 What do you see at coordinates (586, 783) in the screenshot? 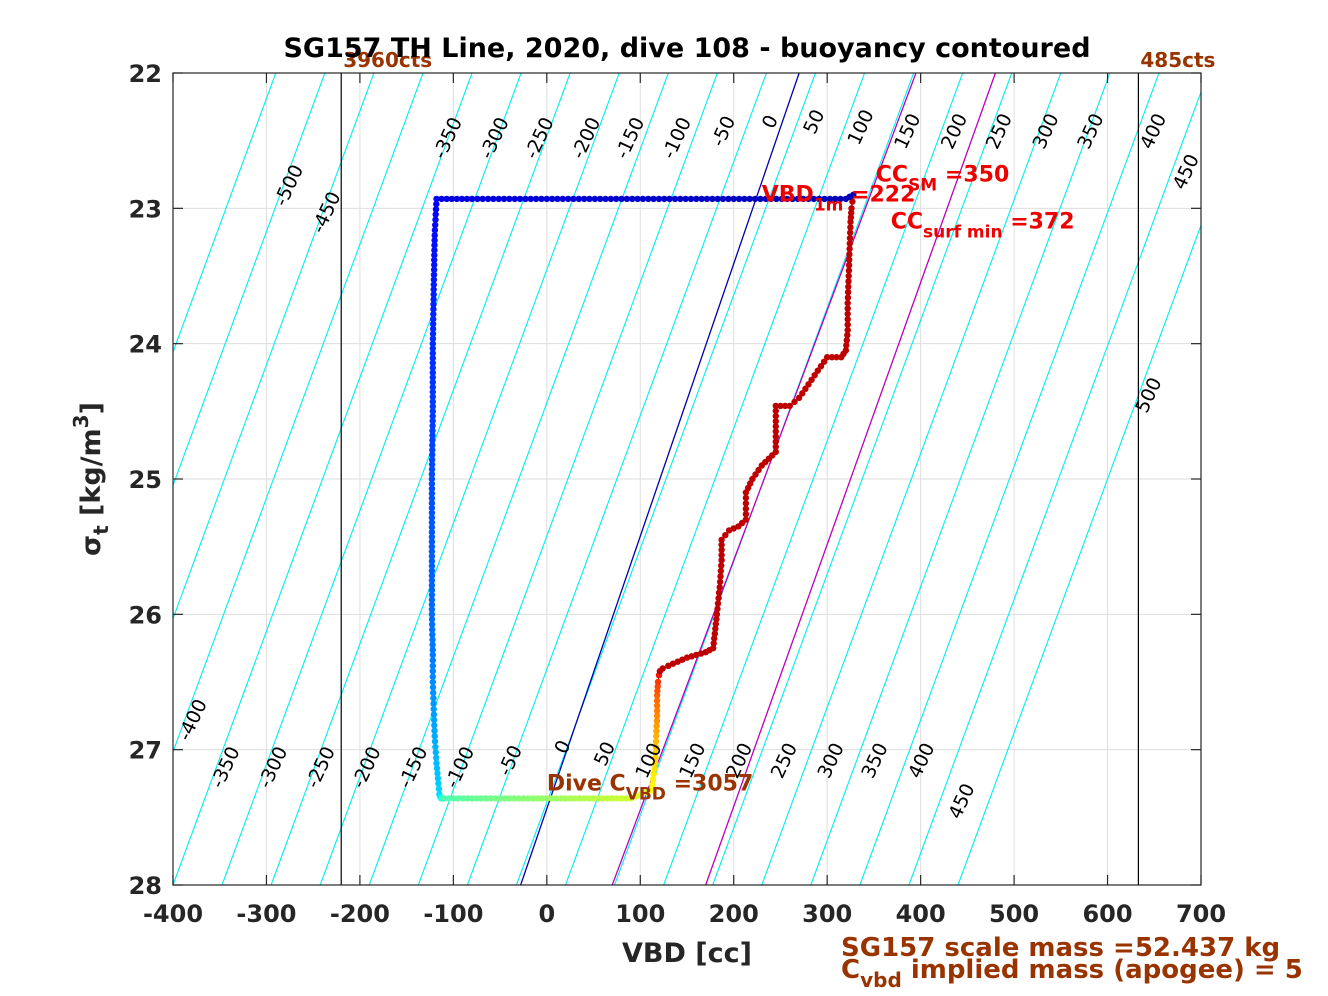
I see `annotation-main: Dive C` at bounding box center [586, 783].